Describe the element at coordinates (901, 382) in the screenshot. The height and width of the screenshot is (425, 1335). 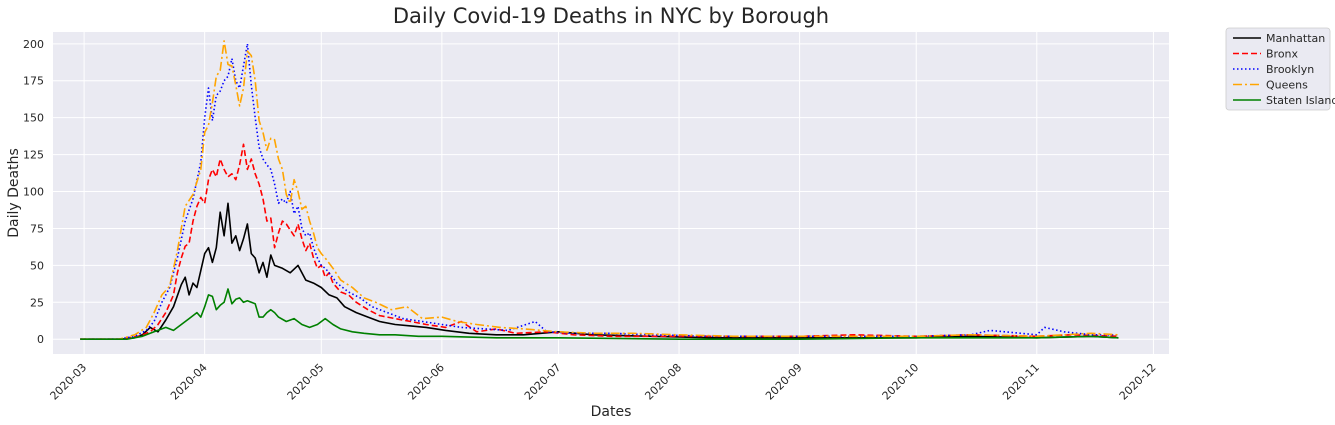
I see `x-tick-label: 2020-10` at that location.